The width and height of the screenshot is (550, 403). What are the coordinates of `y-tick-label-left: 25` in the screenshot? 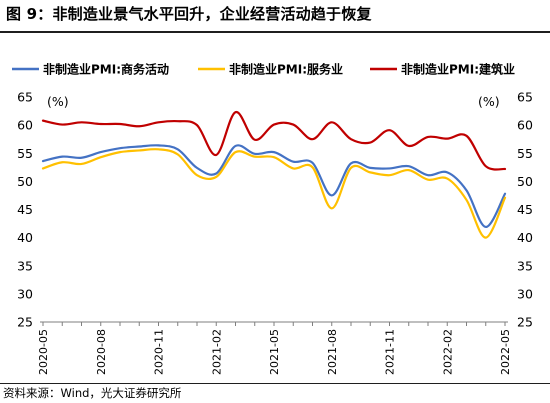 It's located at (25, 322).